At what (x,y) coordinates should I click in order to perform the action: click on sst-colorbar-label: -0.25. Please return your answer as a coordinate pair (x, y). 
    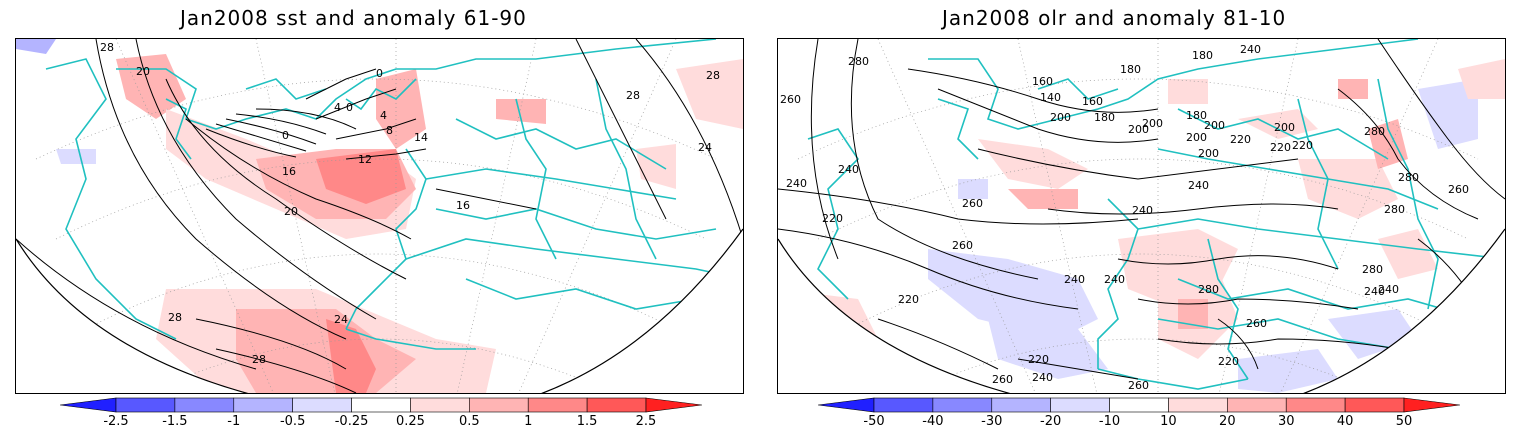
    Looking at the image, I should click on (351, 421).